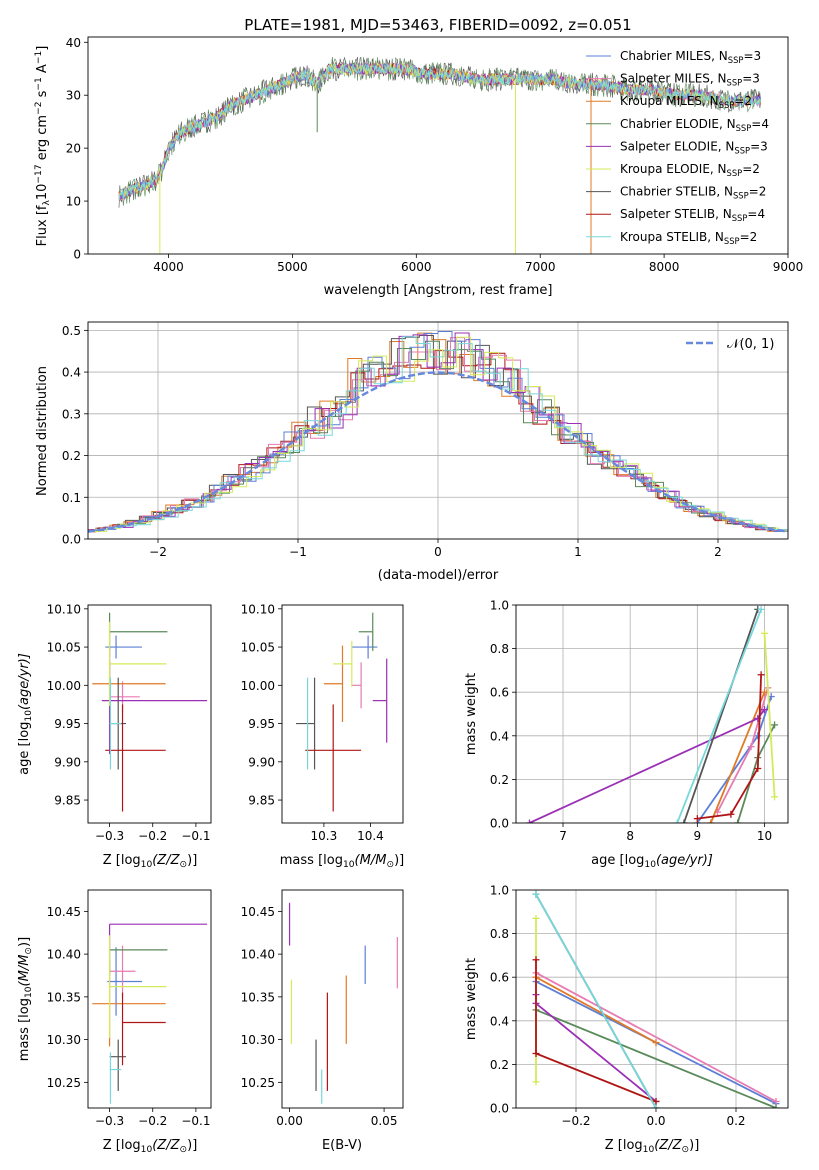  I want to click on legend-label-part: Chabrier STELIB, N, so click(676, 192).